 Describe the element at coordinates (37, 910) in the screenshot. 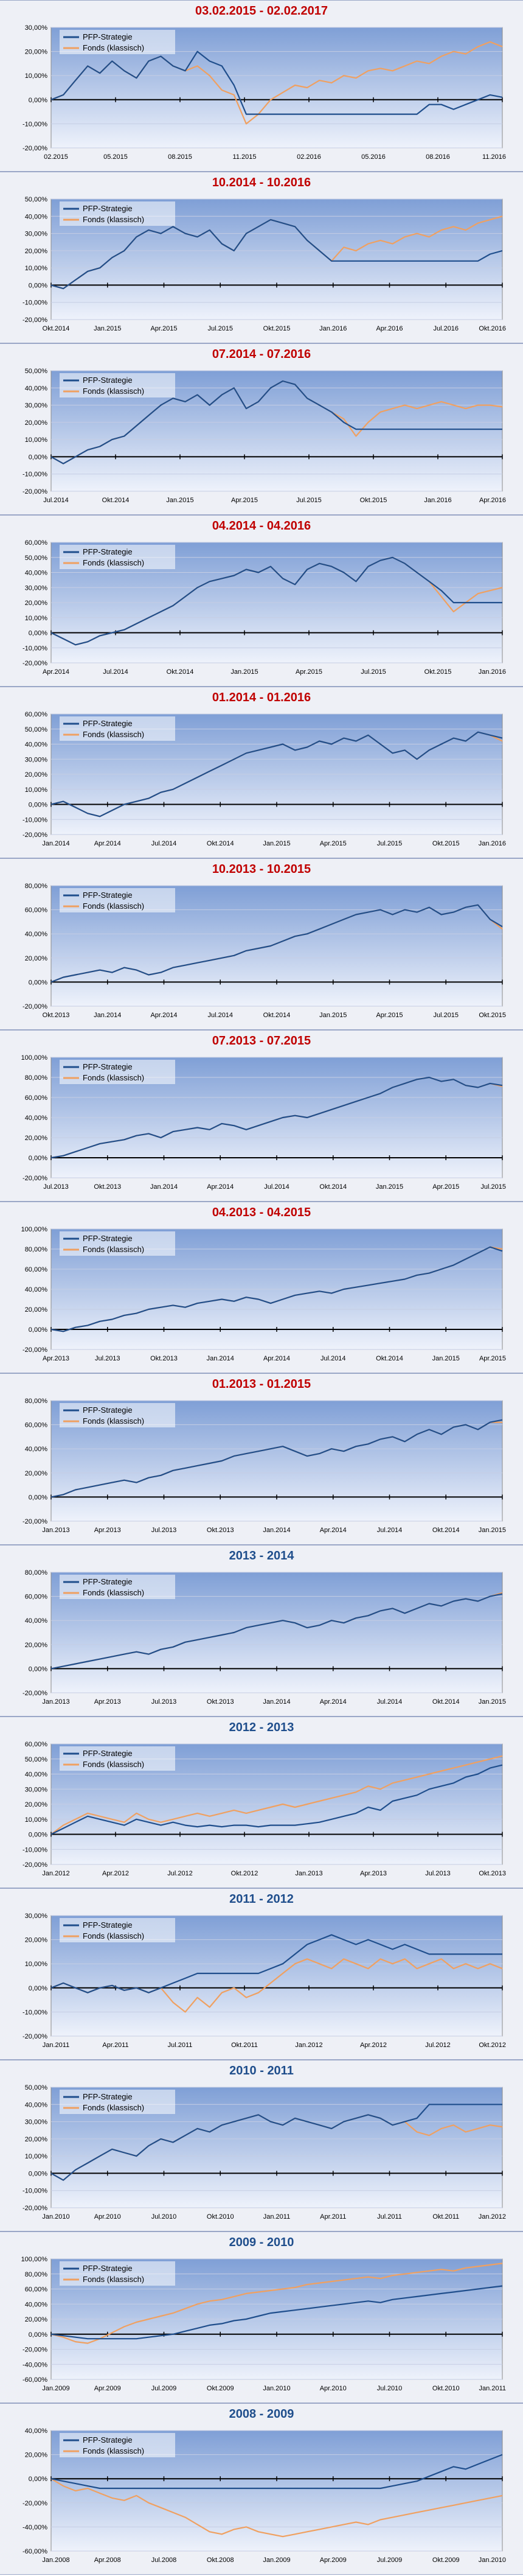

I see `y-tick-label: 60,00%` at that location.